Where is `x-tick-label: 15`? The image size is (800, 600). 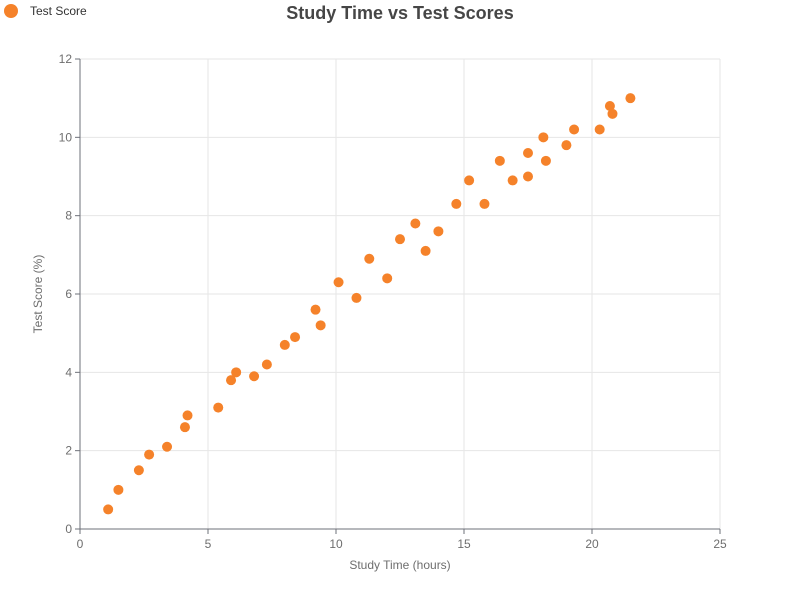
x-tick-label: 15 is located at coordinates (464, 544).